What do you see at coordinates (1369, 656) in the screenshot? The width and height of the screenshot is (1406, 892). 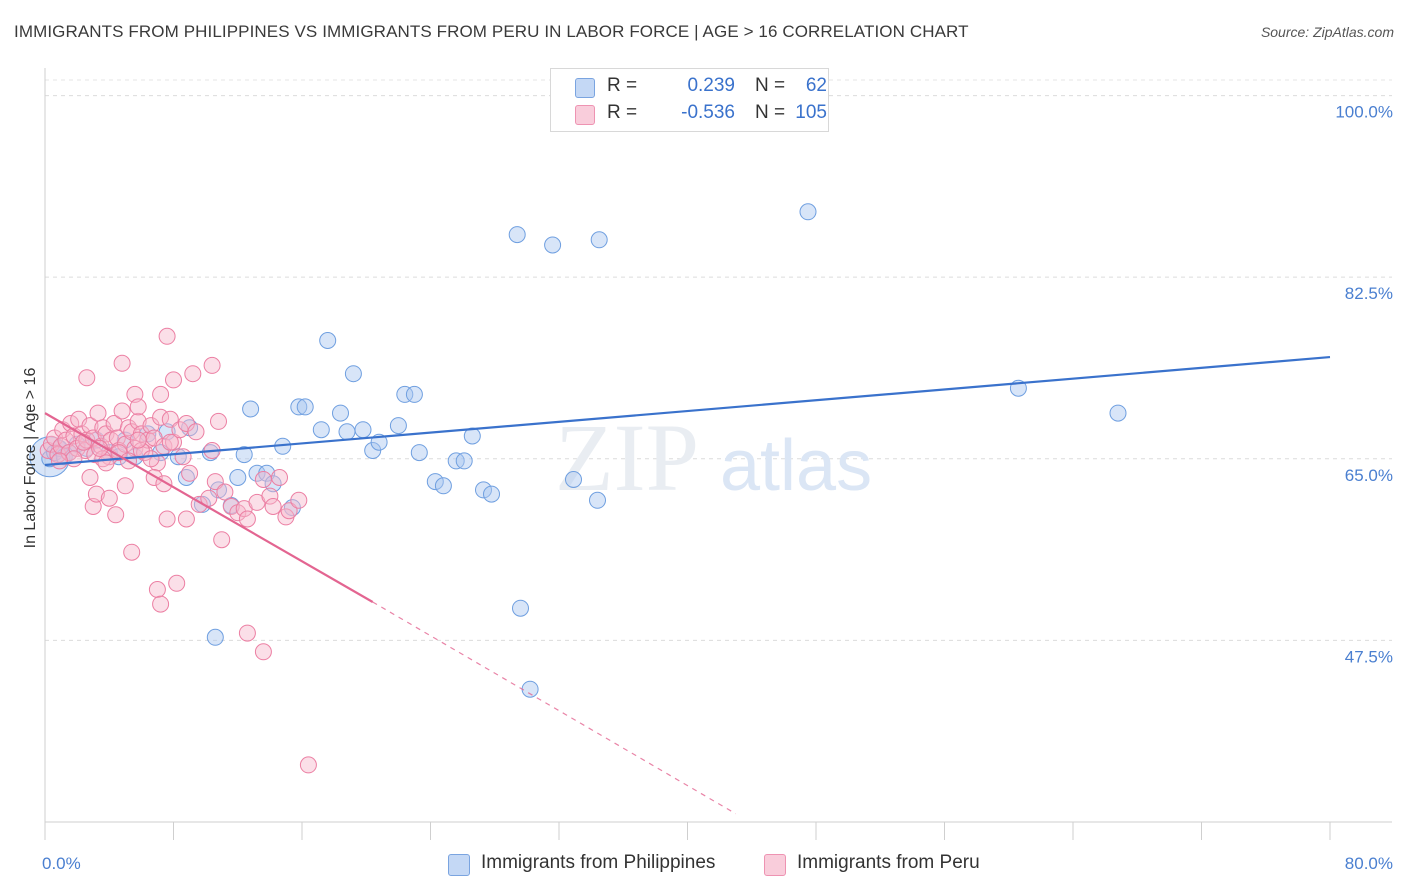 I see `y-tick-label: 47.5%` at bounding box center [1369, 656].